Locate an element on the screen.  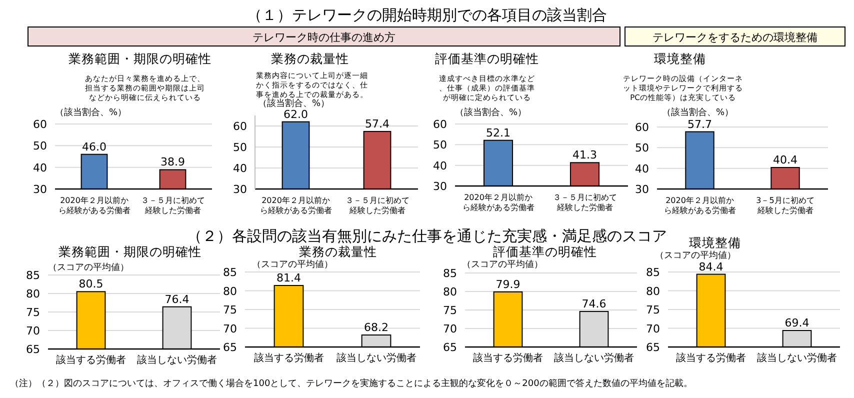
data-label: 74.6 is located at coordinates (594, 303).